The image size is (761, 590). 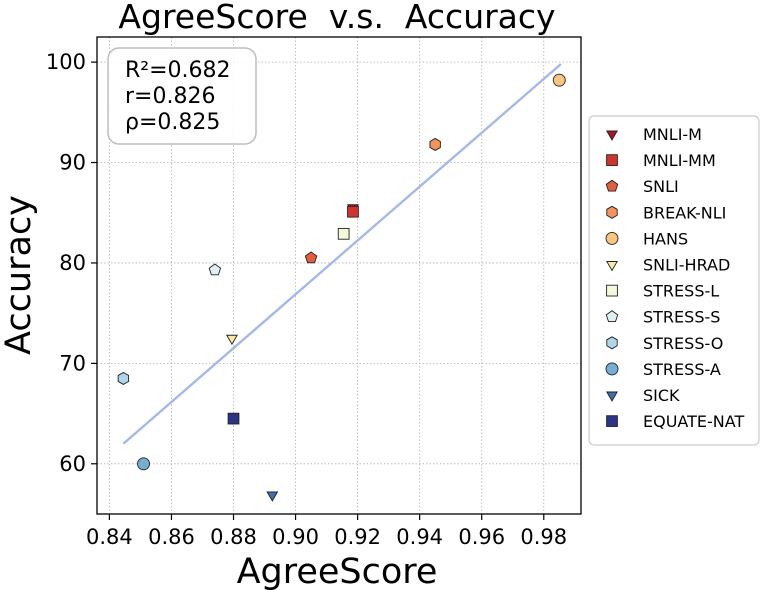 I want to click on stats-r2: R²=0.682, so click(x=178, y=70).